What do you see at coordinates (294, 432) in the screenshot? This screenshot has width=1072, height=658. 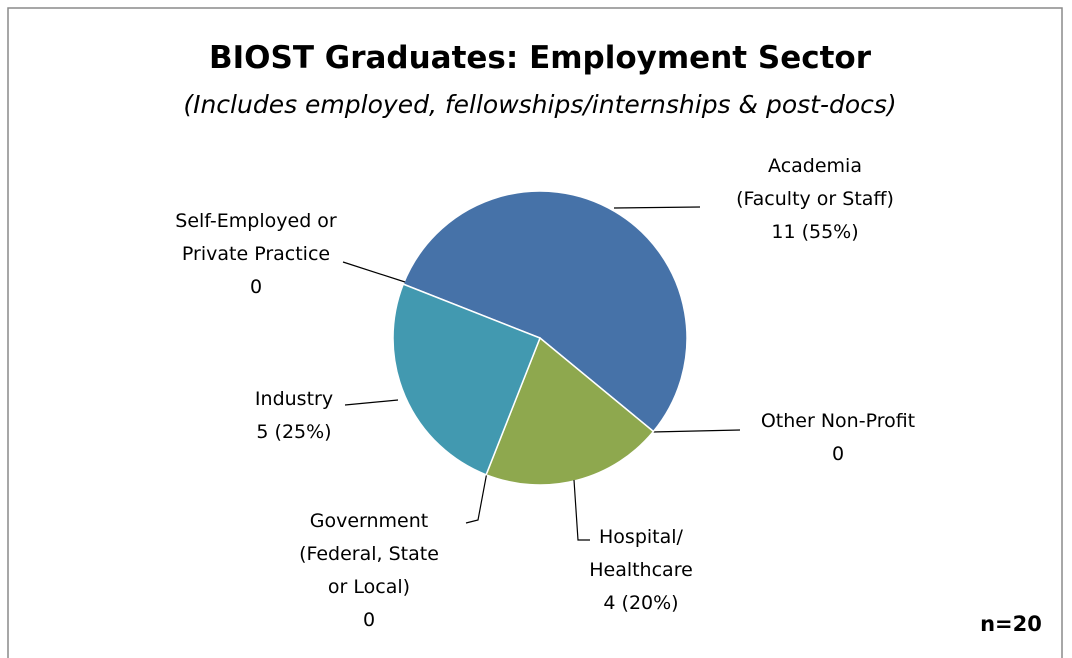 I see `value-label: 5 (25%)` at bounding box center [294, 432].